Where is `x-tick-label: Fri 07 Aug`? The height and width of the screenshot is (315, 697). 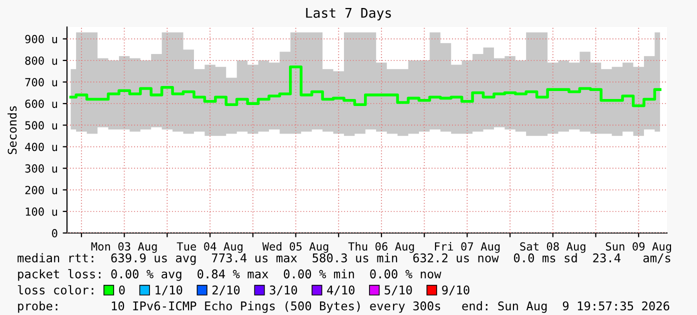 x-tick-label: Fri 07 Aug is located at coordinates (467, 247).